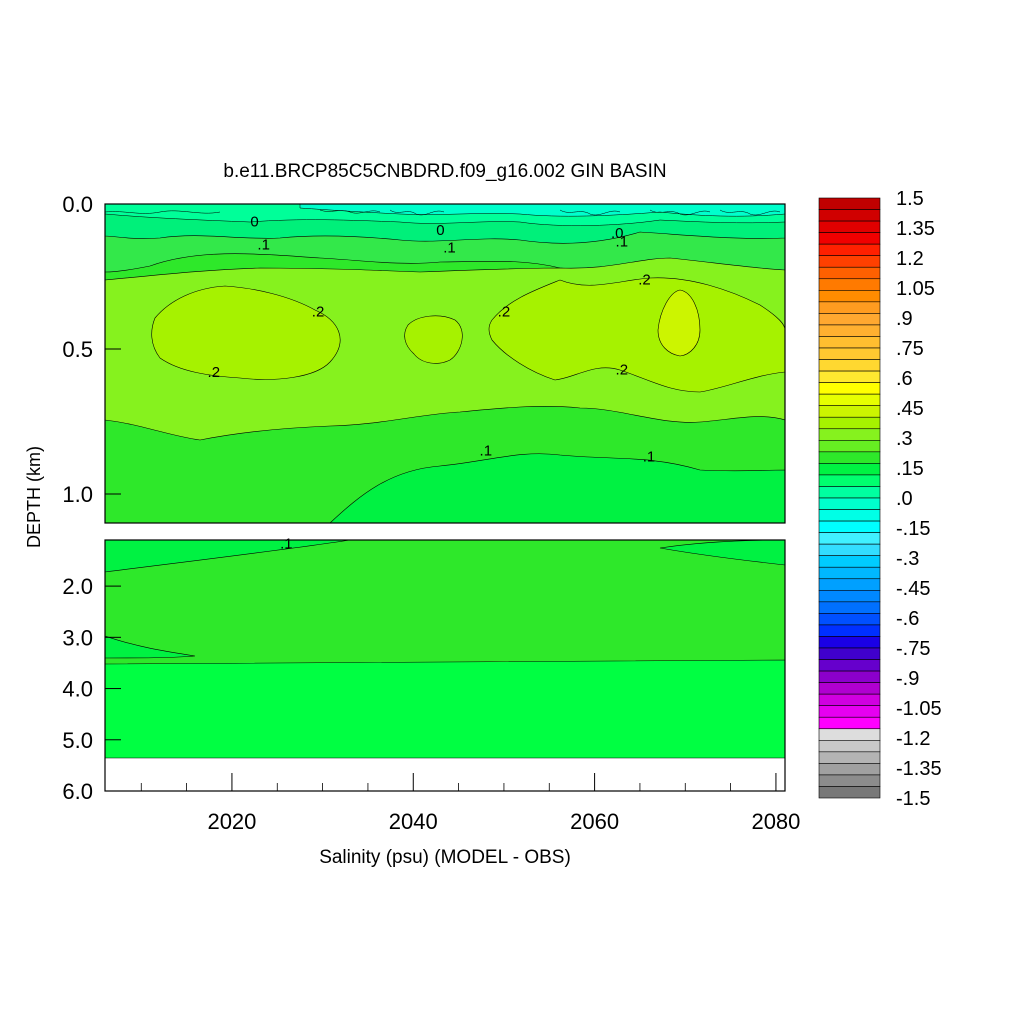 This screenshot has height=1024, width=1024. What do you see at coordinates (34, 497) in the screenshot?
I see `y-axis-label: DEPTH (km)` at bounding box center [34, 497].